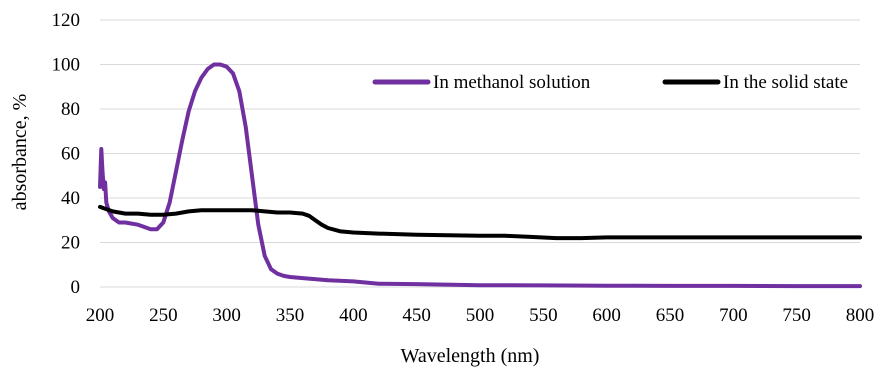 This screenshot has height=370, width=883. I want to click on x-tick-label-450: 450, so click(416, 315).